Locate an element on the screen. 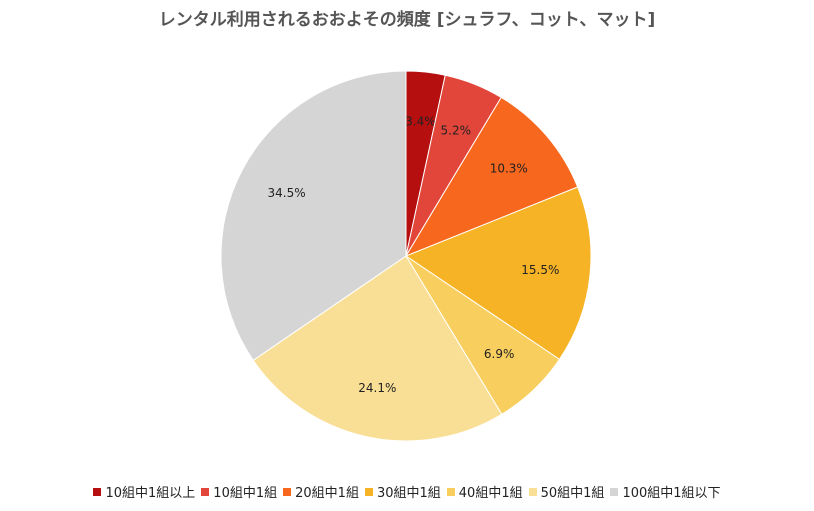 This screenshot has height=511, width=814. legend-item-6: 100組中1組以下 is located at coordinates (665, 491).